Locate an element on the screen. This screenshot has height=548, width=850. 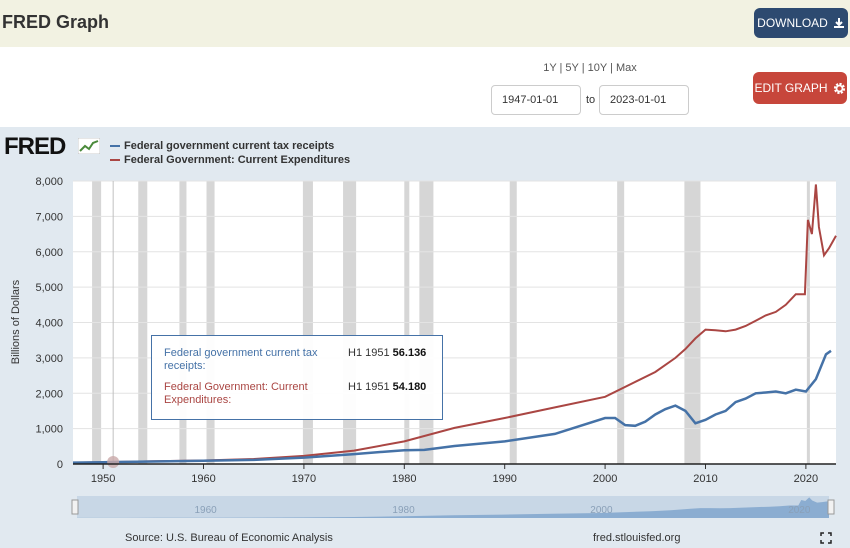
navigator-tick-label: 2000 is located at coordinates (601, 510).